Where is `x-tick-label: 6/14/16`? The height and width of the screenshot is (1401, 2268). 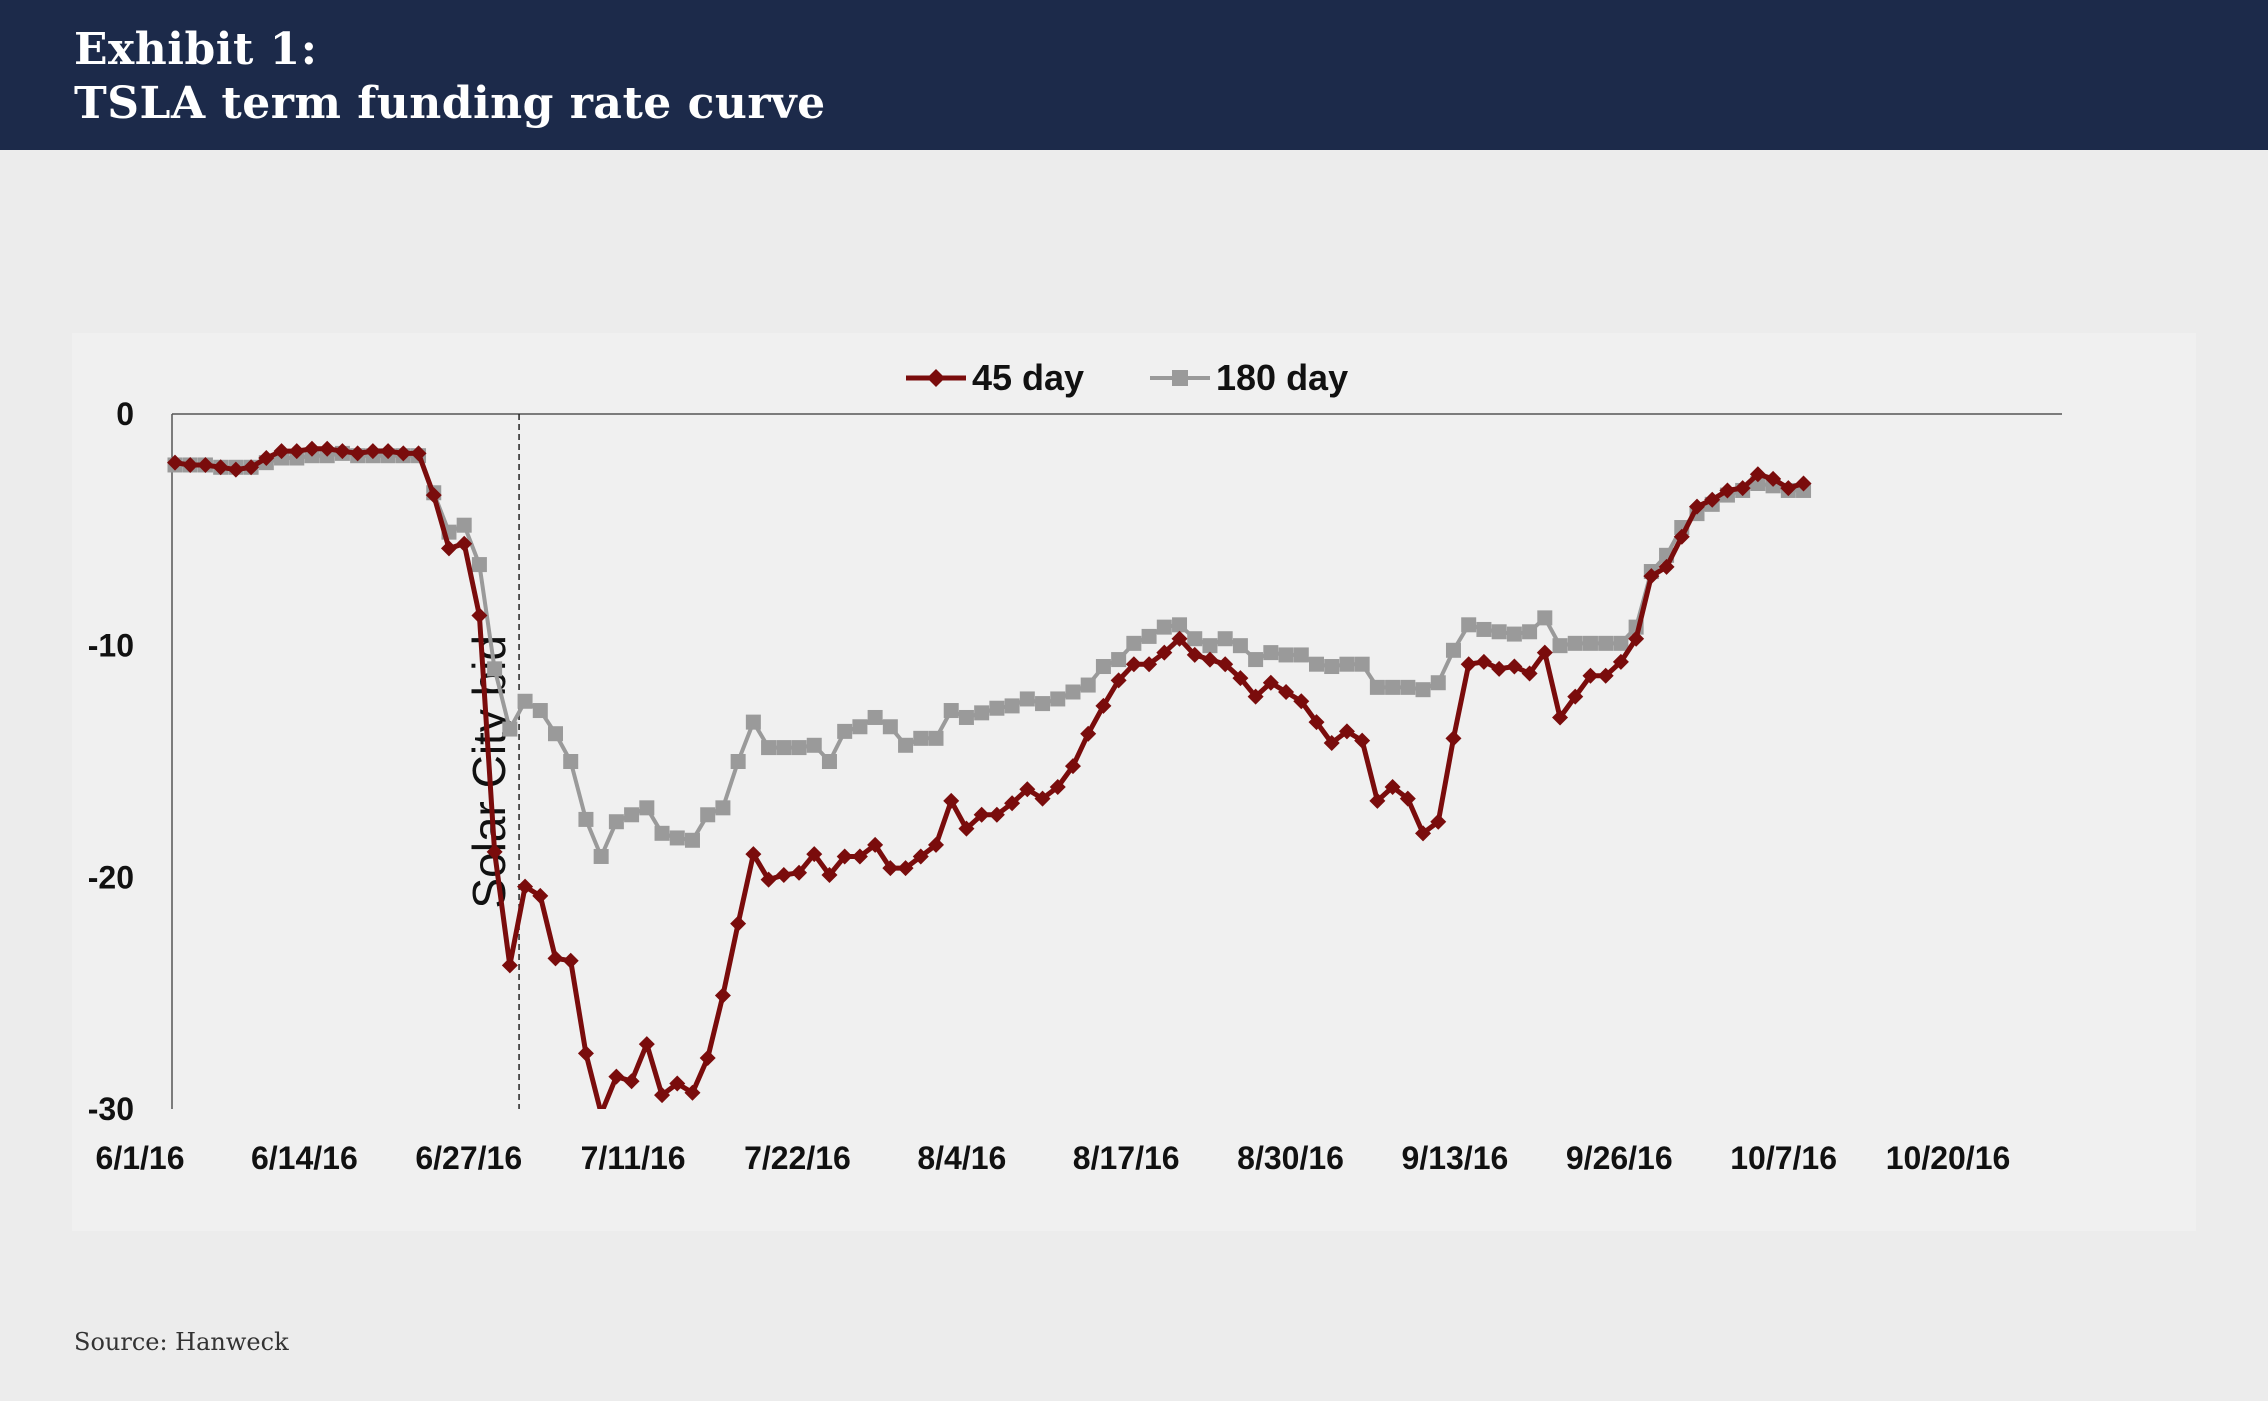
x-tick-label: 6/14/16 is located at coordinates (304, 1158).